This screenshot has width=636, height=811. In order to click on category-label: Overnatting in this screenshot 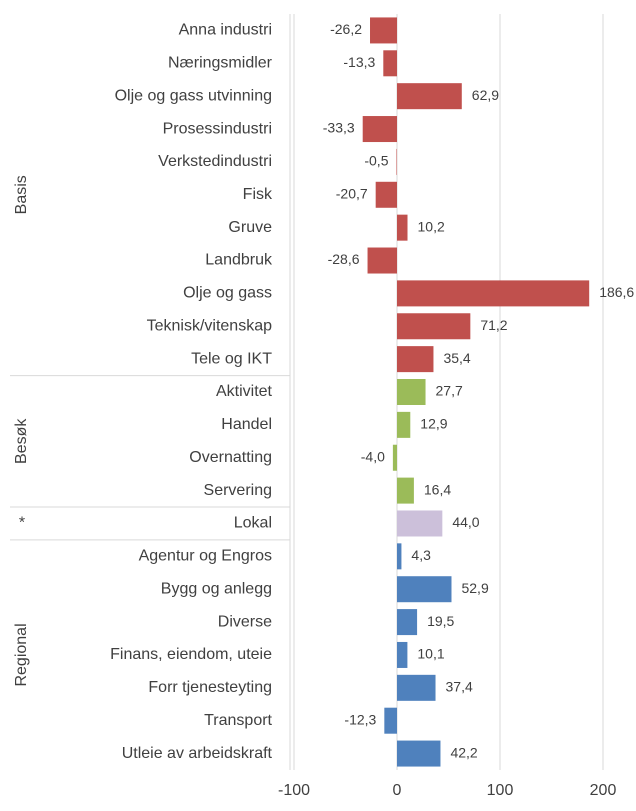, I will do `click(230, 457)`.